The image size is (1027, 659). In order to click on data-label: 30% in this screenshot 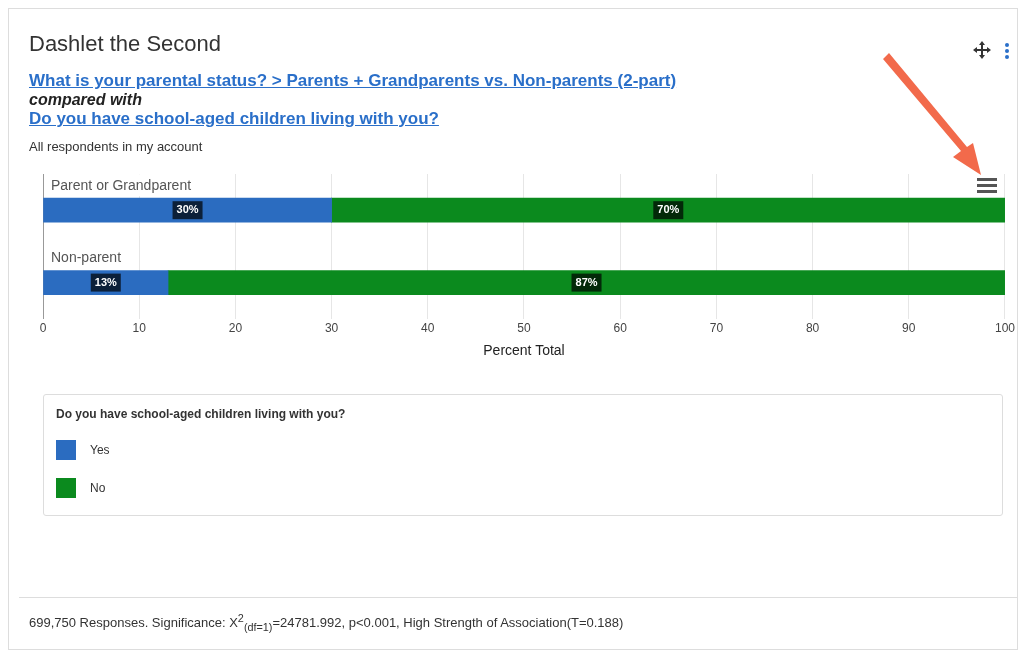, I will do `click(187, 209)`.